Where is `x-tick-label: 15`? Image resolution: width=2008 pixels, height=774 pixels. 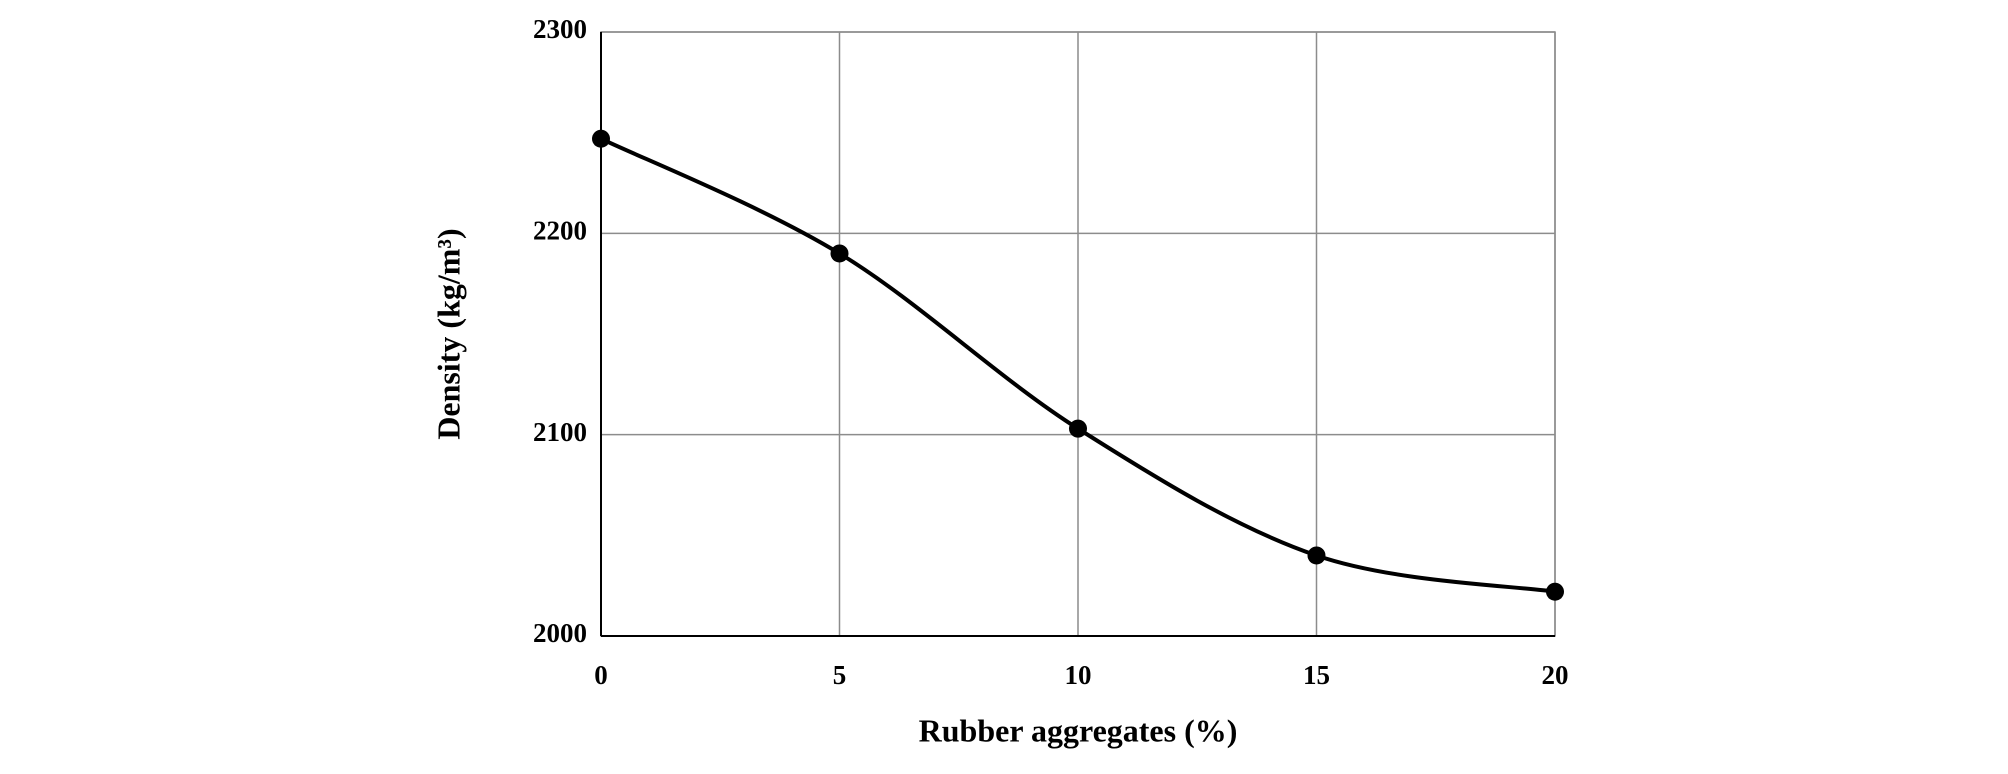 x-tick-label: 15 is located at coordinates (1316, 675).